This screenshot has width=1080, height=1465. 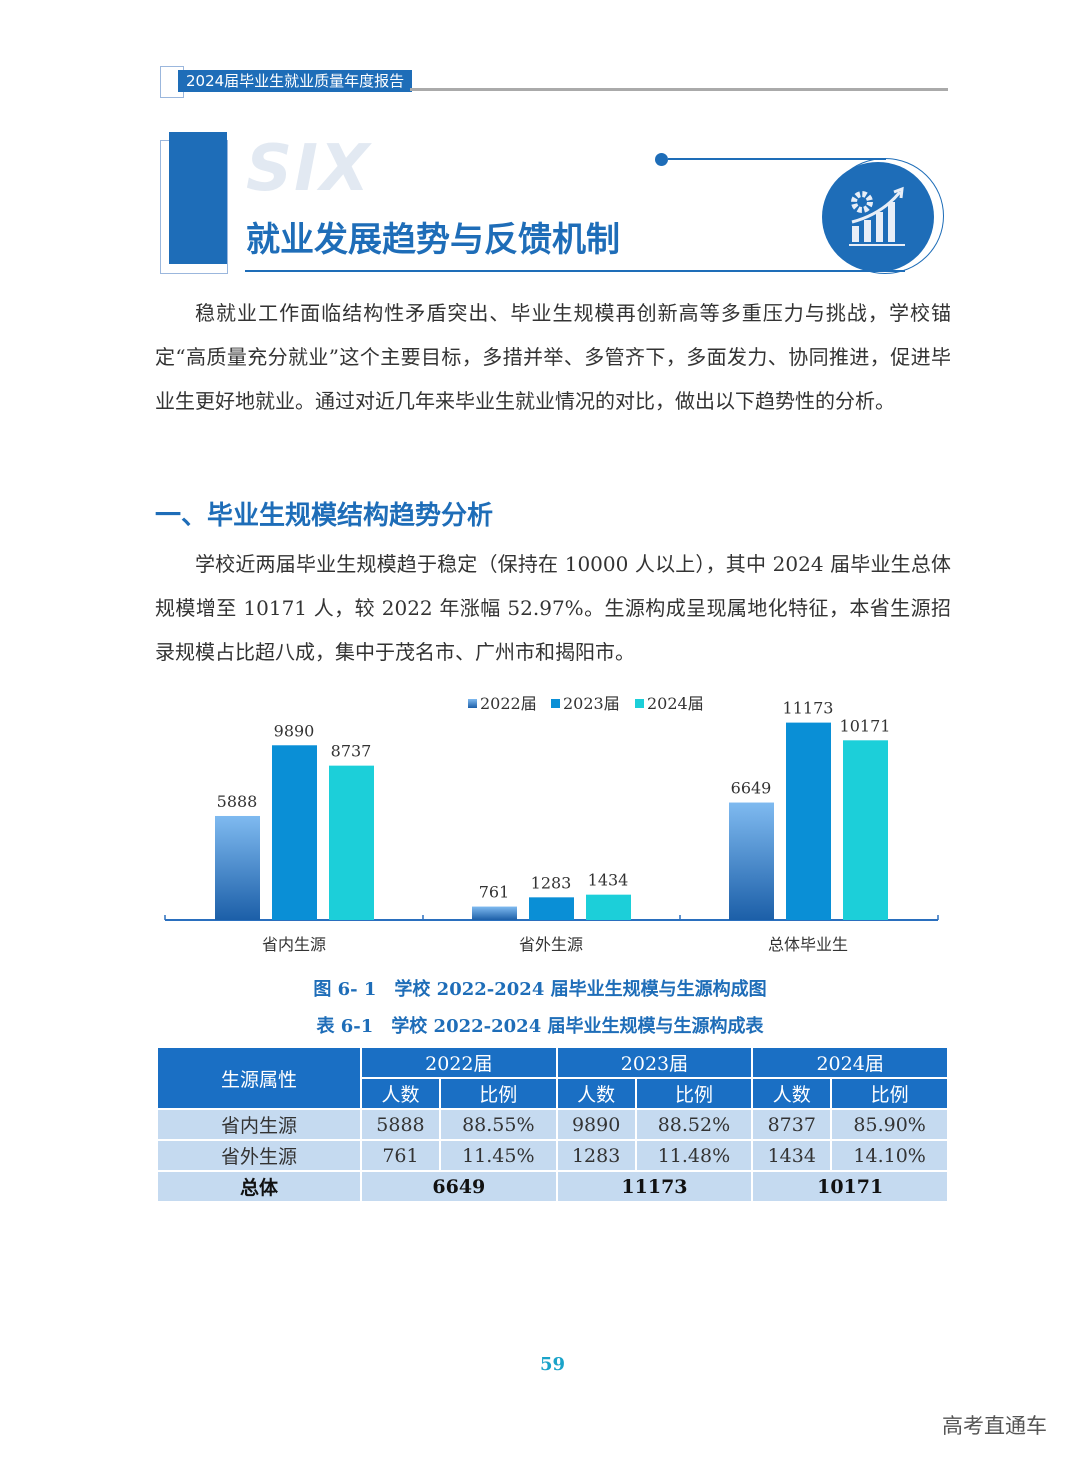 I want to click on category-label: 总体毕业生, so click(x=808, y=944).